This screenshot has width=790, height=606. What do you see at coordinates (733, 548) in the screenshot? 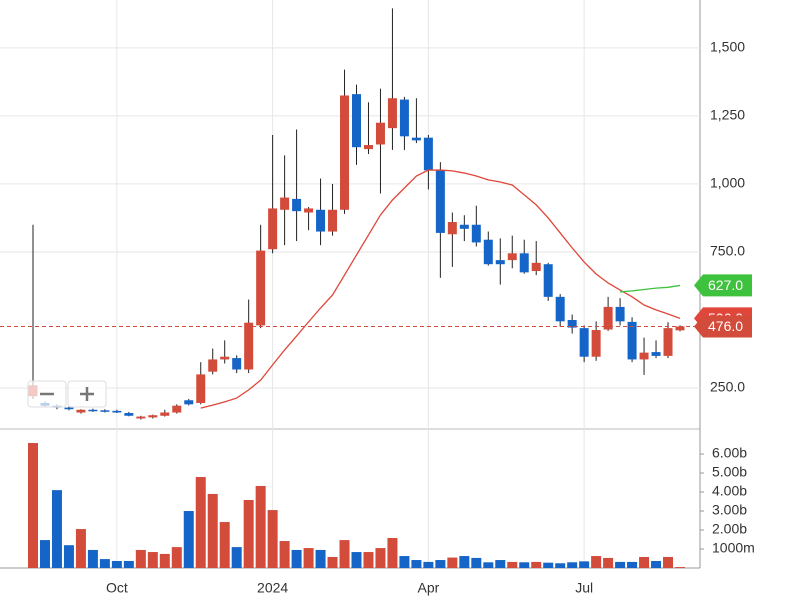
I see `volume-tick-label: 1000m` at bounding box center [733, 548].